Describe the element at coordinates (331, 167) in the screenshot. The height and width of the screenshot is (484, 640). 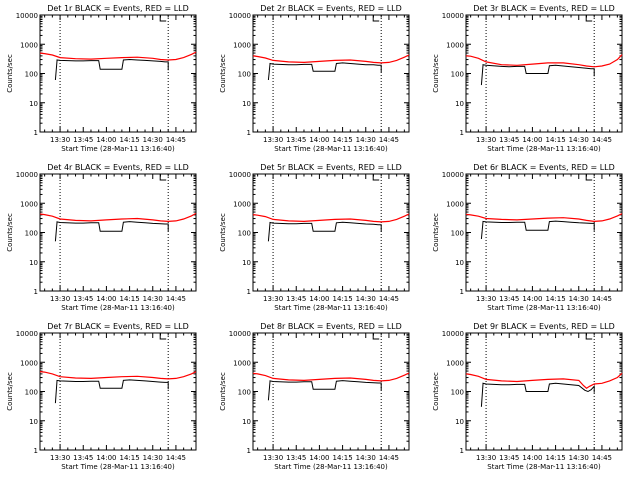
I see `panel-title: Det 5r BLACK = Events, RED = LLD` at that location.